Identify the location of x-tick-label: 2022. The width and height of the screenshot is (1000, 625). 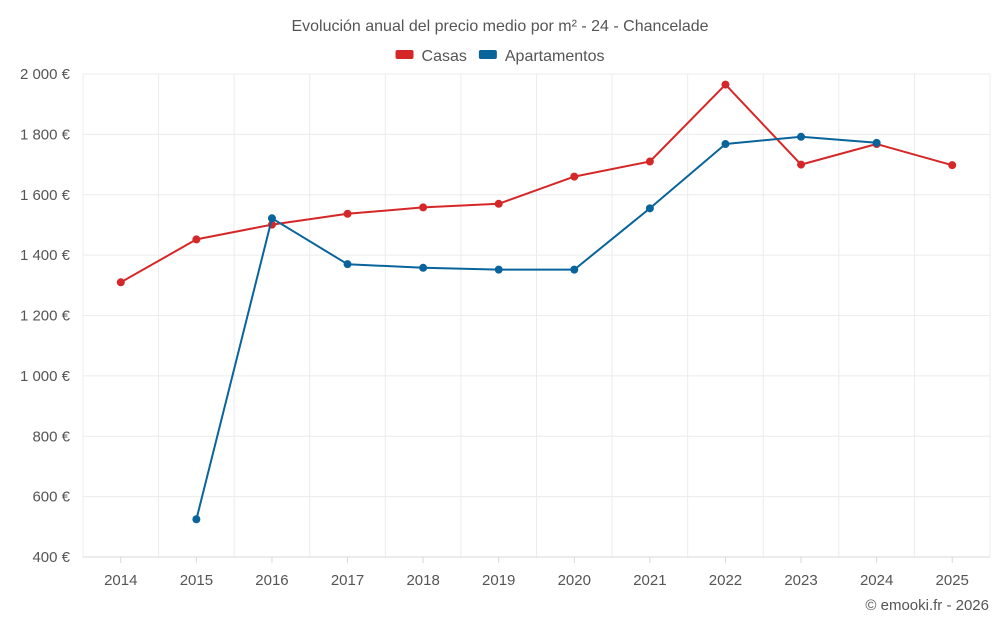
(725, 580).